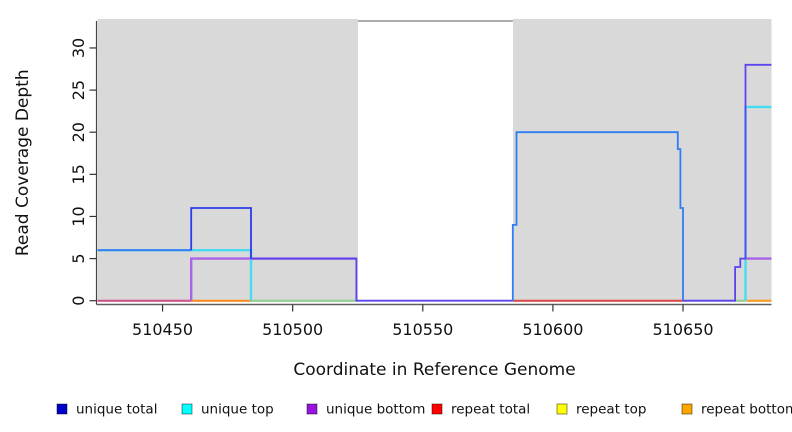  What do you see at coordinates (490, 410) in the screenshot?
I see `legend-label-repeat-total: repeat total` at bounding box center [490, 410].